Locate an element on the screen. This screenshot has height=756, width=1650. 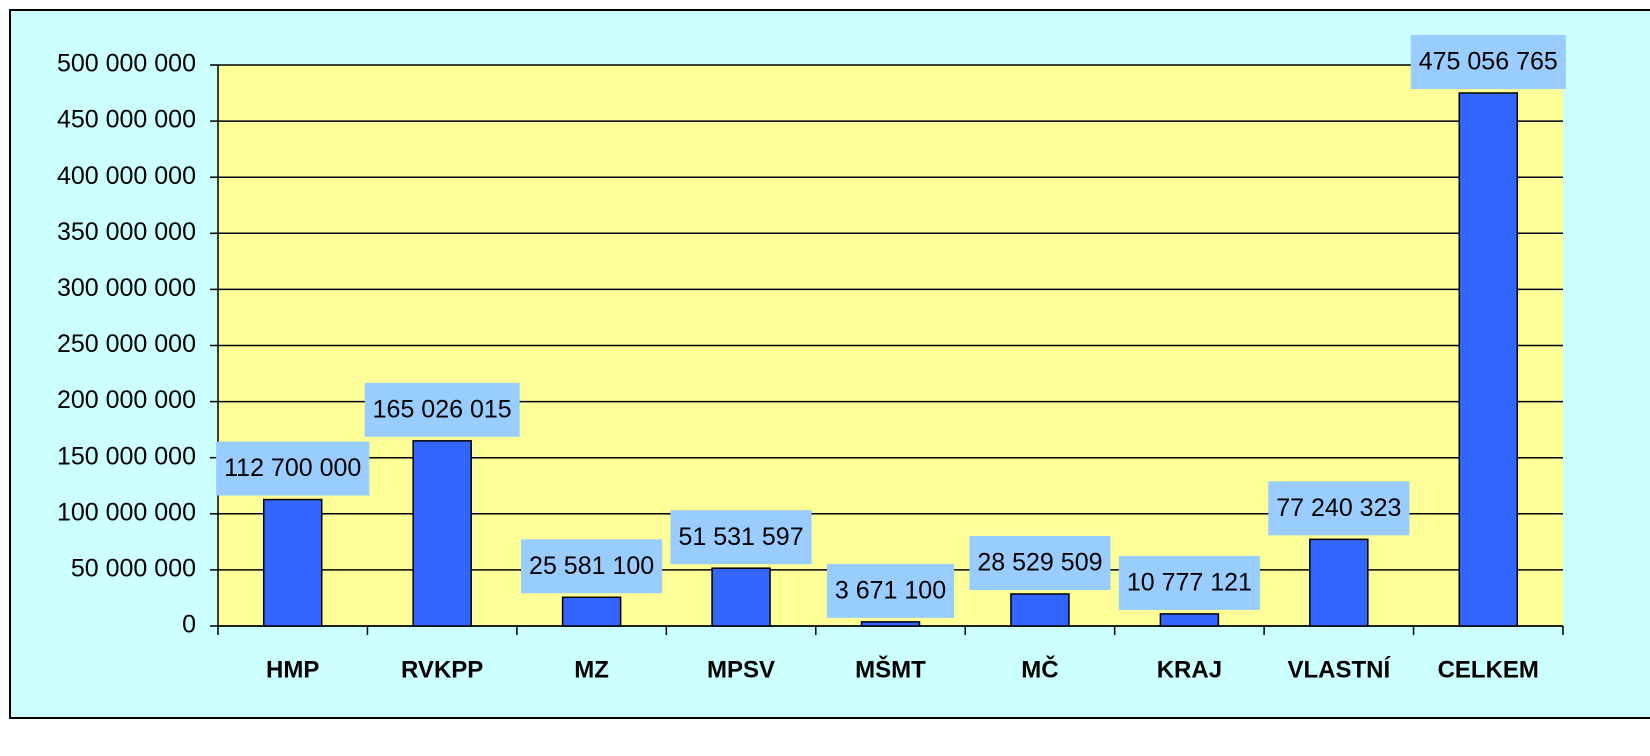
y-tick-label: 100 000 000 is located at coordinates (126, 512).